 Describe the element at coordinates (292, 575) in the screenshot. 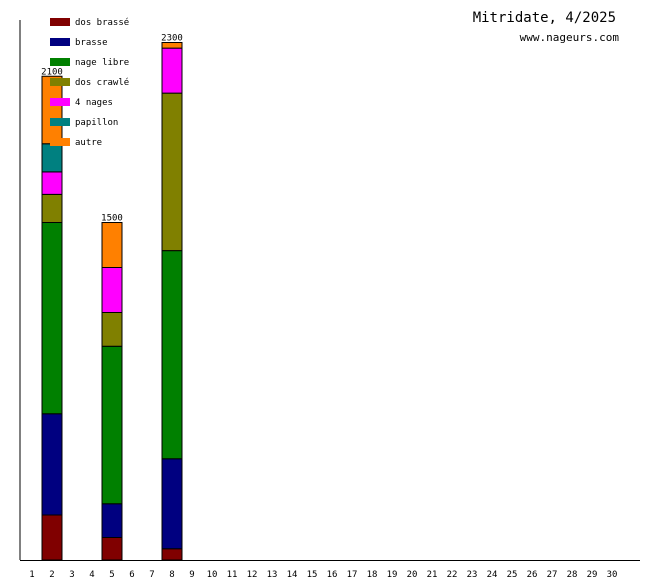

I see `x-tick-label: 14` at that location.